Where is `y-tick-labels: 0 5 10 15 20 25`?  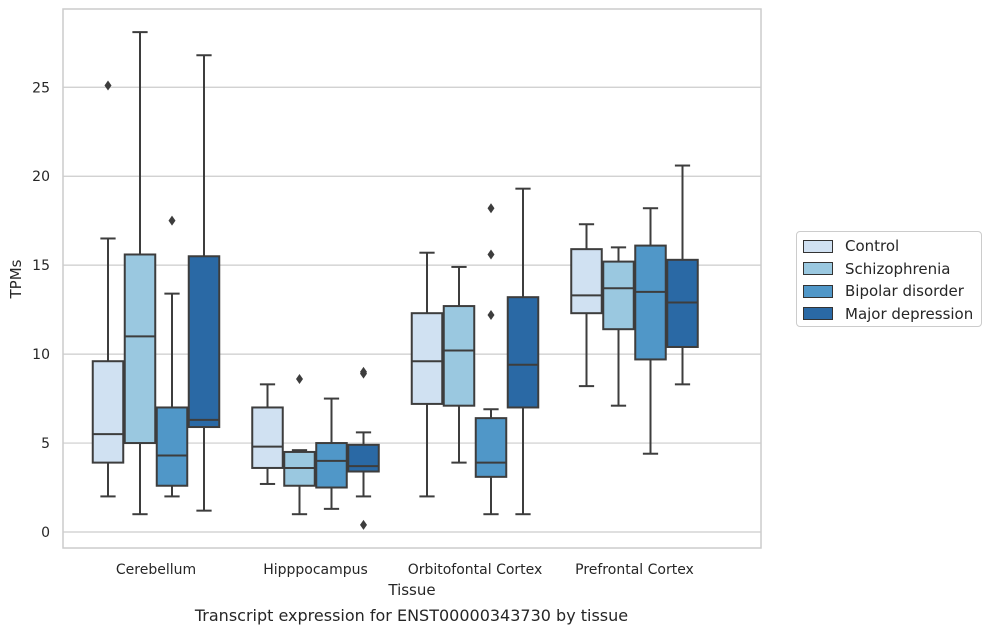
y-tick-labels: 0 5 10 15 20 25 is located at coordinates (41, 310).